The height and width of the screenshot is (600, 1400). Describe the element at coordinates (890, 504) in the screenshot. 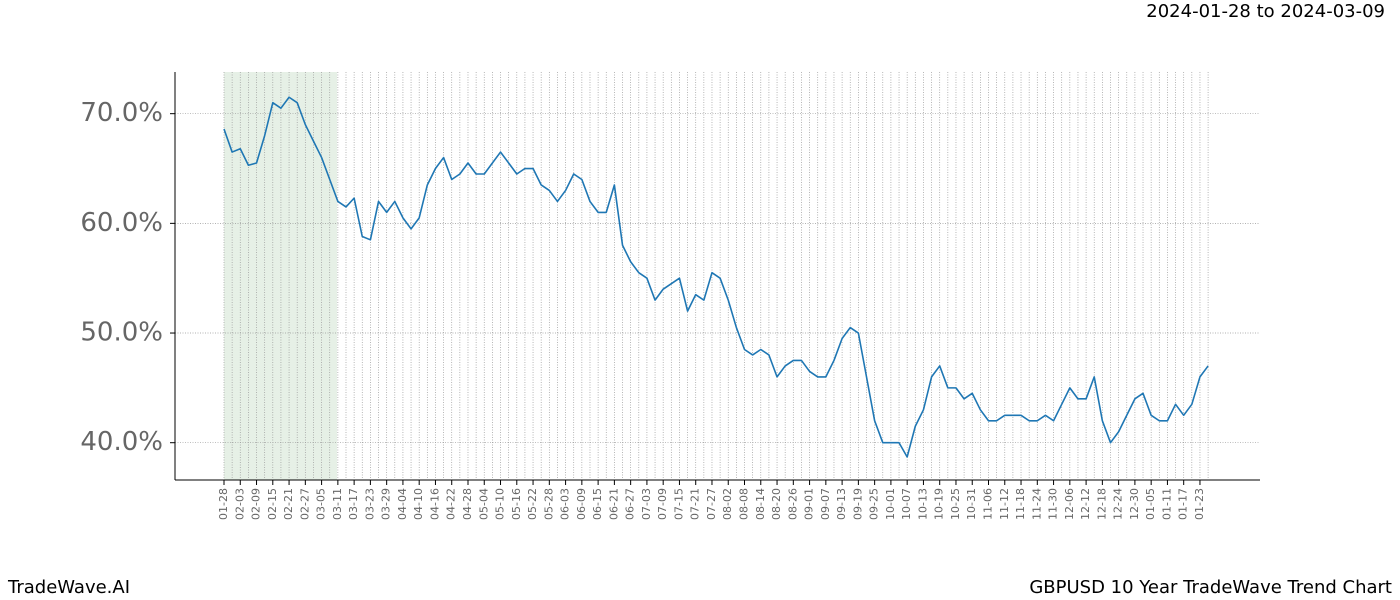

I see `x-tick-label: 10-01` at that location.